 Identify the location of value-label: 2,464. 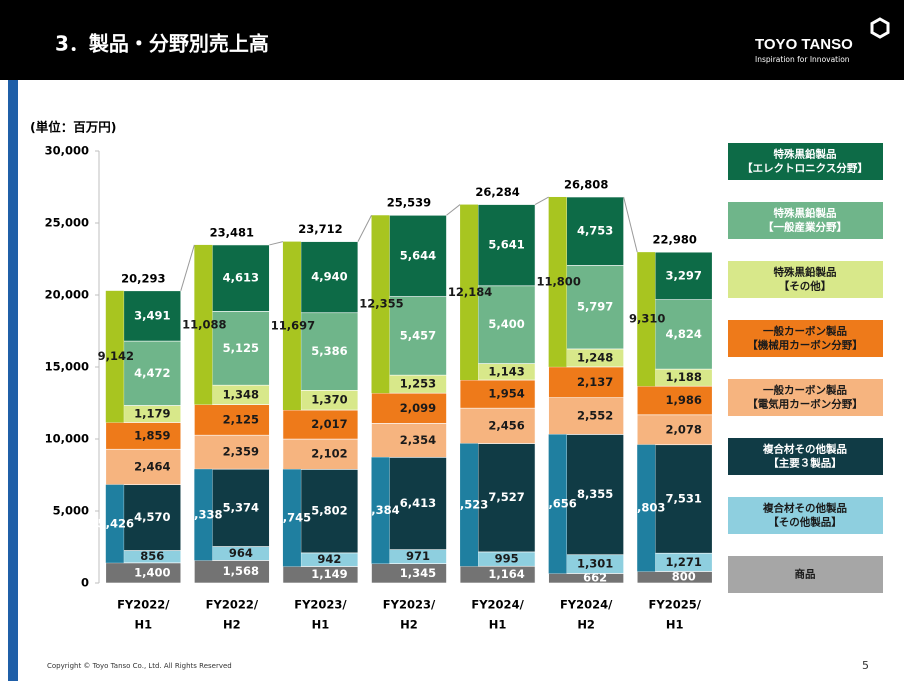
(152, 466).